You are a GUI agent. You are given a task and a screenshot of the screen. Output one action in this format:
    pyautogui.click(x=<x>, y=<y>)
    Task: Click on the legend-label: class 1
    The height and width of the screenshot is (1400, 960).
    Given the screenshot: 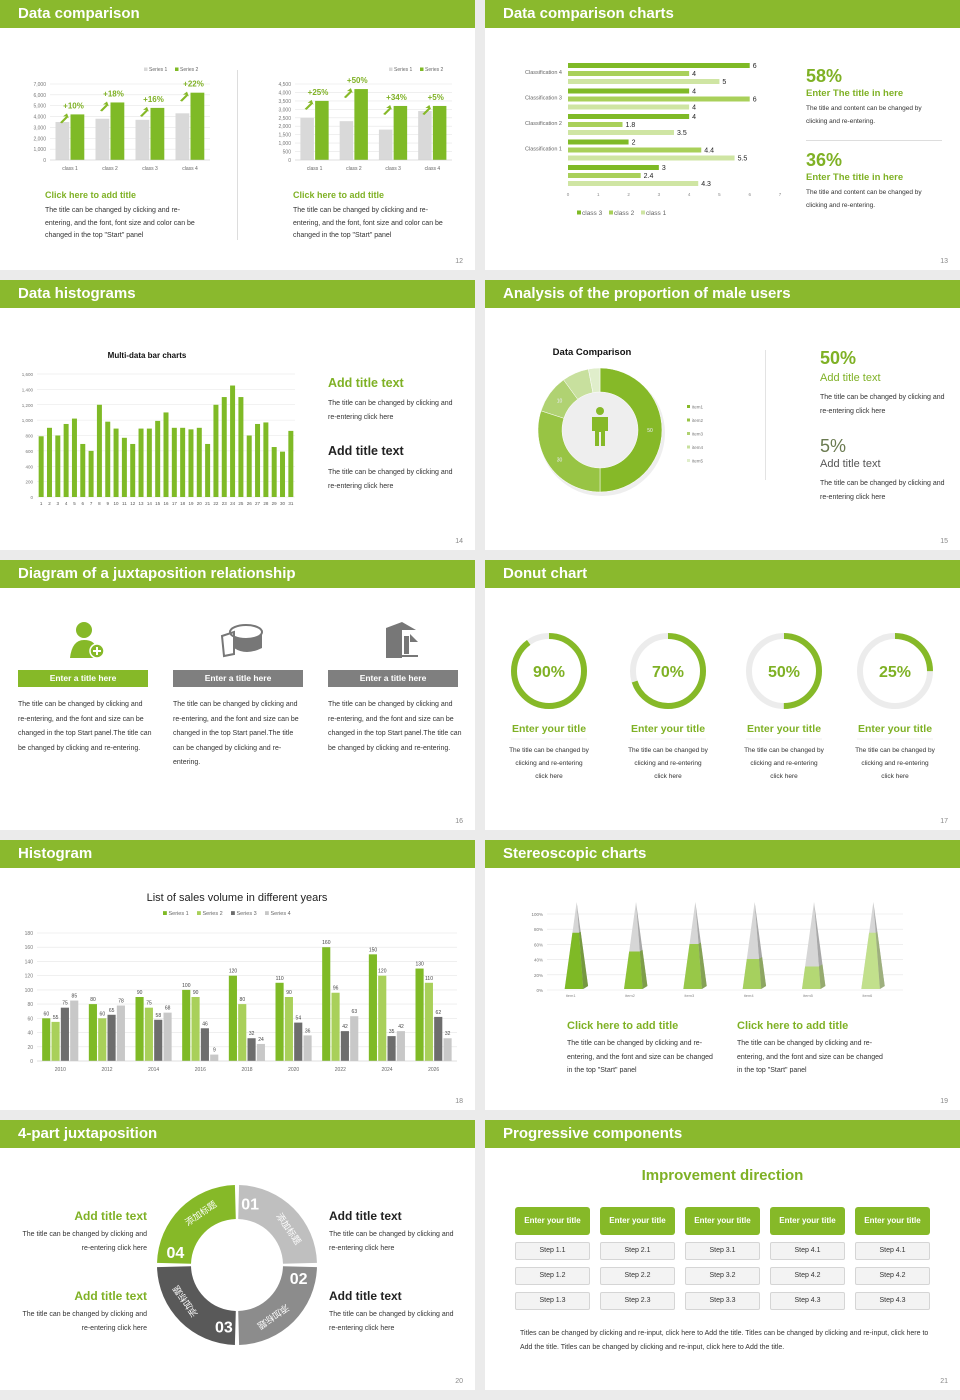 What is the action you would take?
    pyautogui.click(x=656, y=213)
    